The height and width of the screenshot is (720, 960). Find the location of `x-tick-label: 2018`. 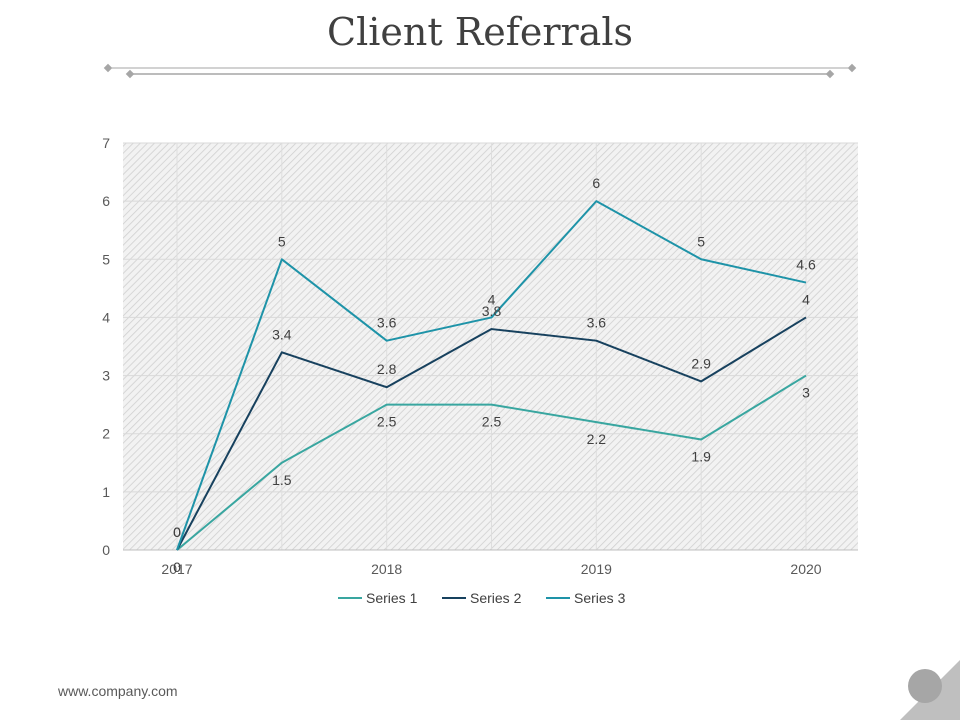

x-tick-label: 2018 is located at coordinates (386, 569).